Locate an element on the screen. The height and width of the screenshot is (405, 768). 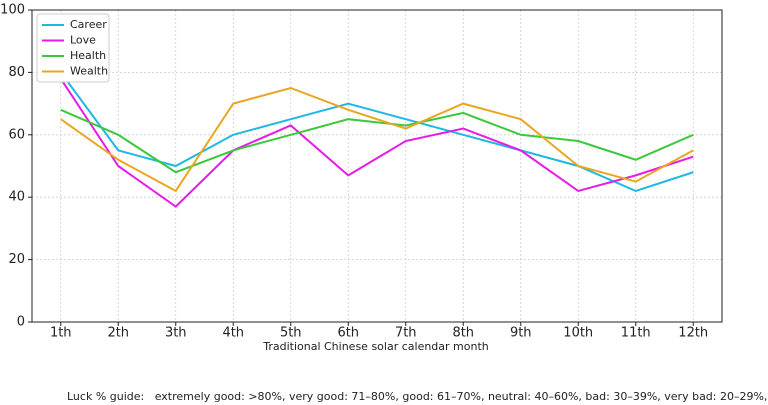
legend-label: Love is located at coordinates (83, 40).